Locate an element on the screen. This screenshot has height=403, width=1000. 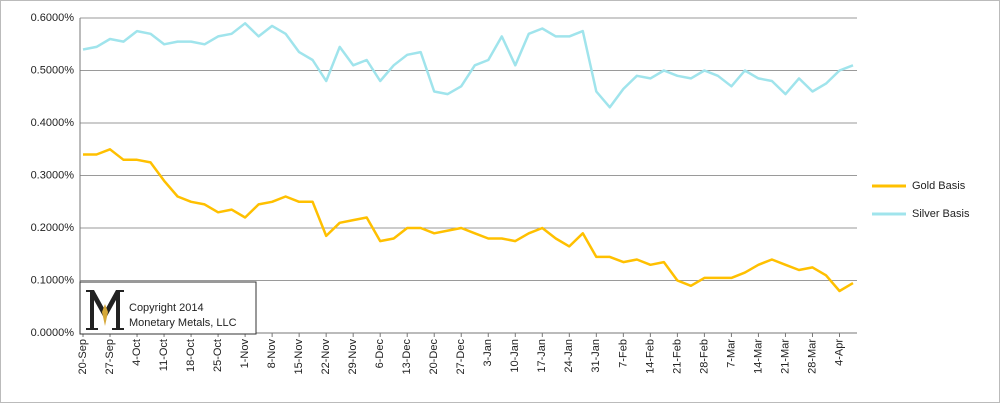
x-tick-label: 31-Jan is located at coordinates (596, 356).